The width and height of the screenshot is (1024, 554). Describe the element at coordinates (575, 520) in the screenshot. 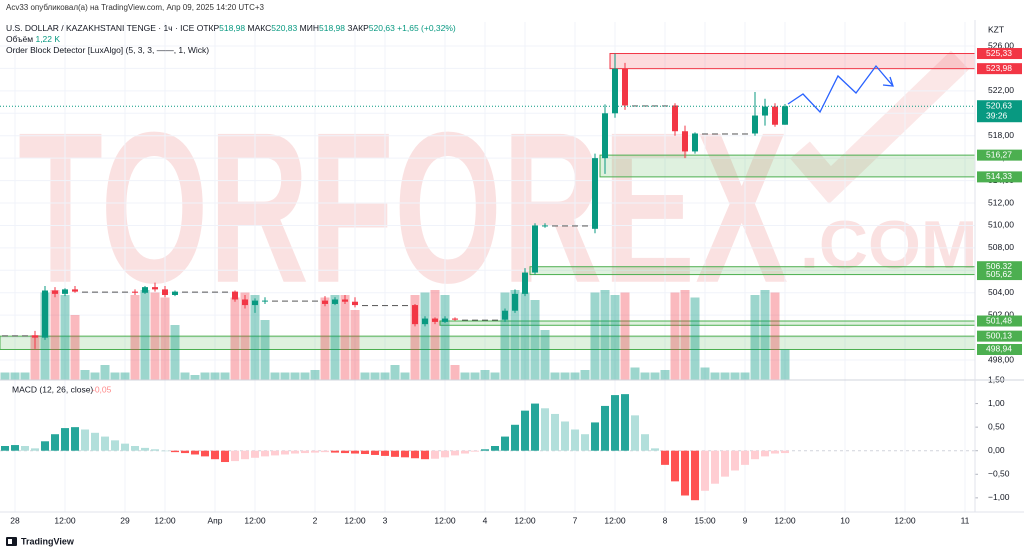

I see `x-tick-label: 7` at that location.